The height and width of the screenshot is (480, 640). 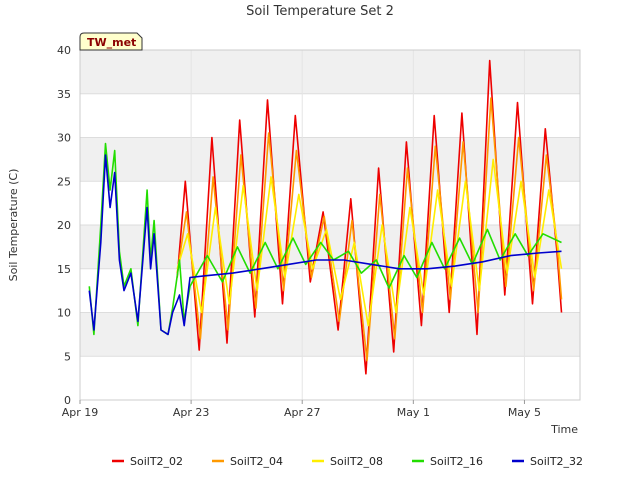 I want to click on y-tick-label: 5, so click(x=67, y=356).